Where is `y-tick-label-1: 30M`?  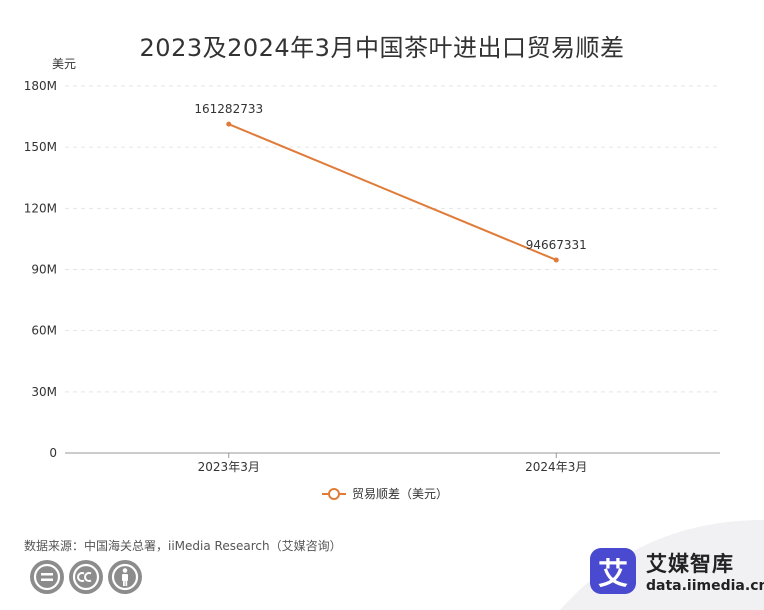
y-tick-label-1: 30M is located at coordinates (44, 392).